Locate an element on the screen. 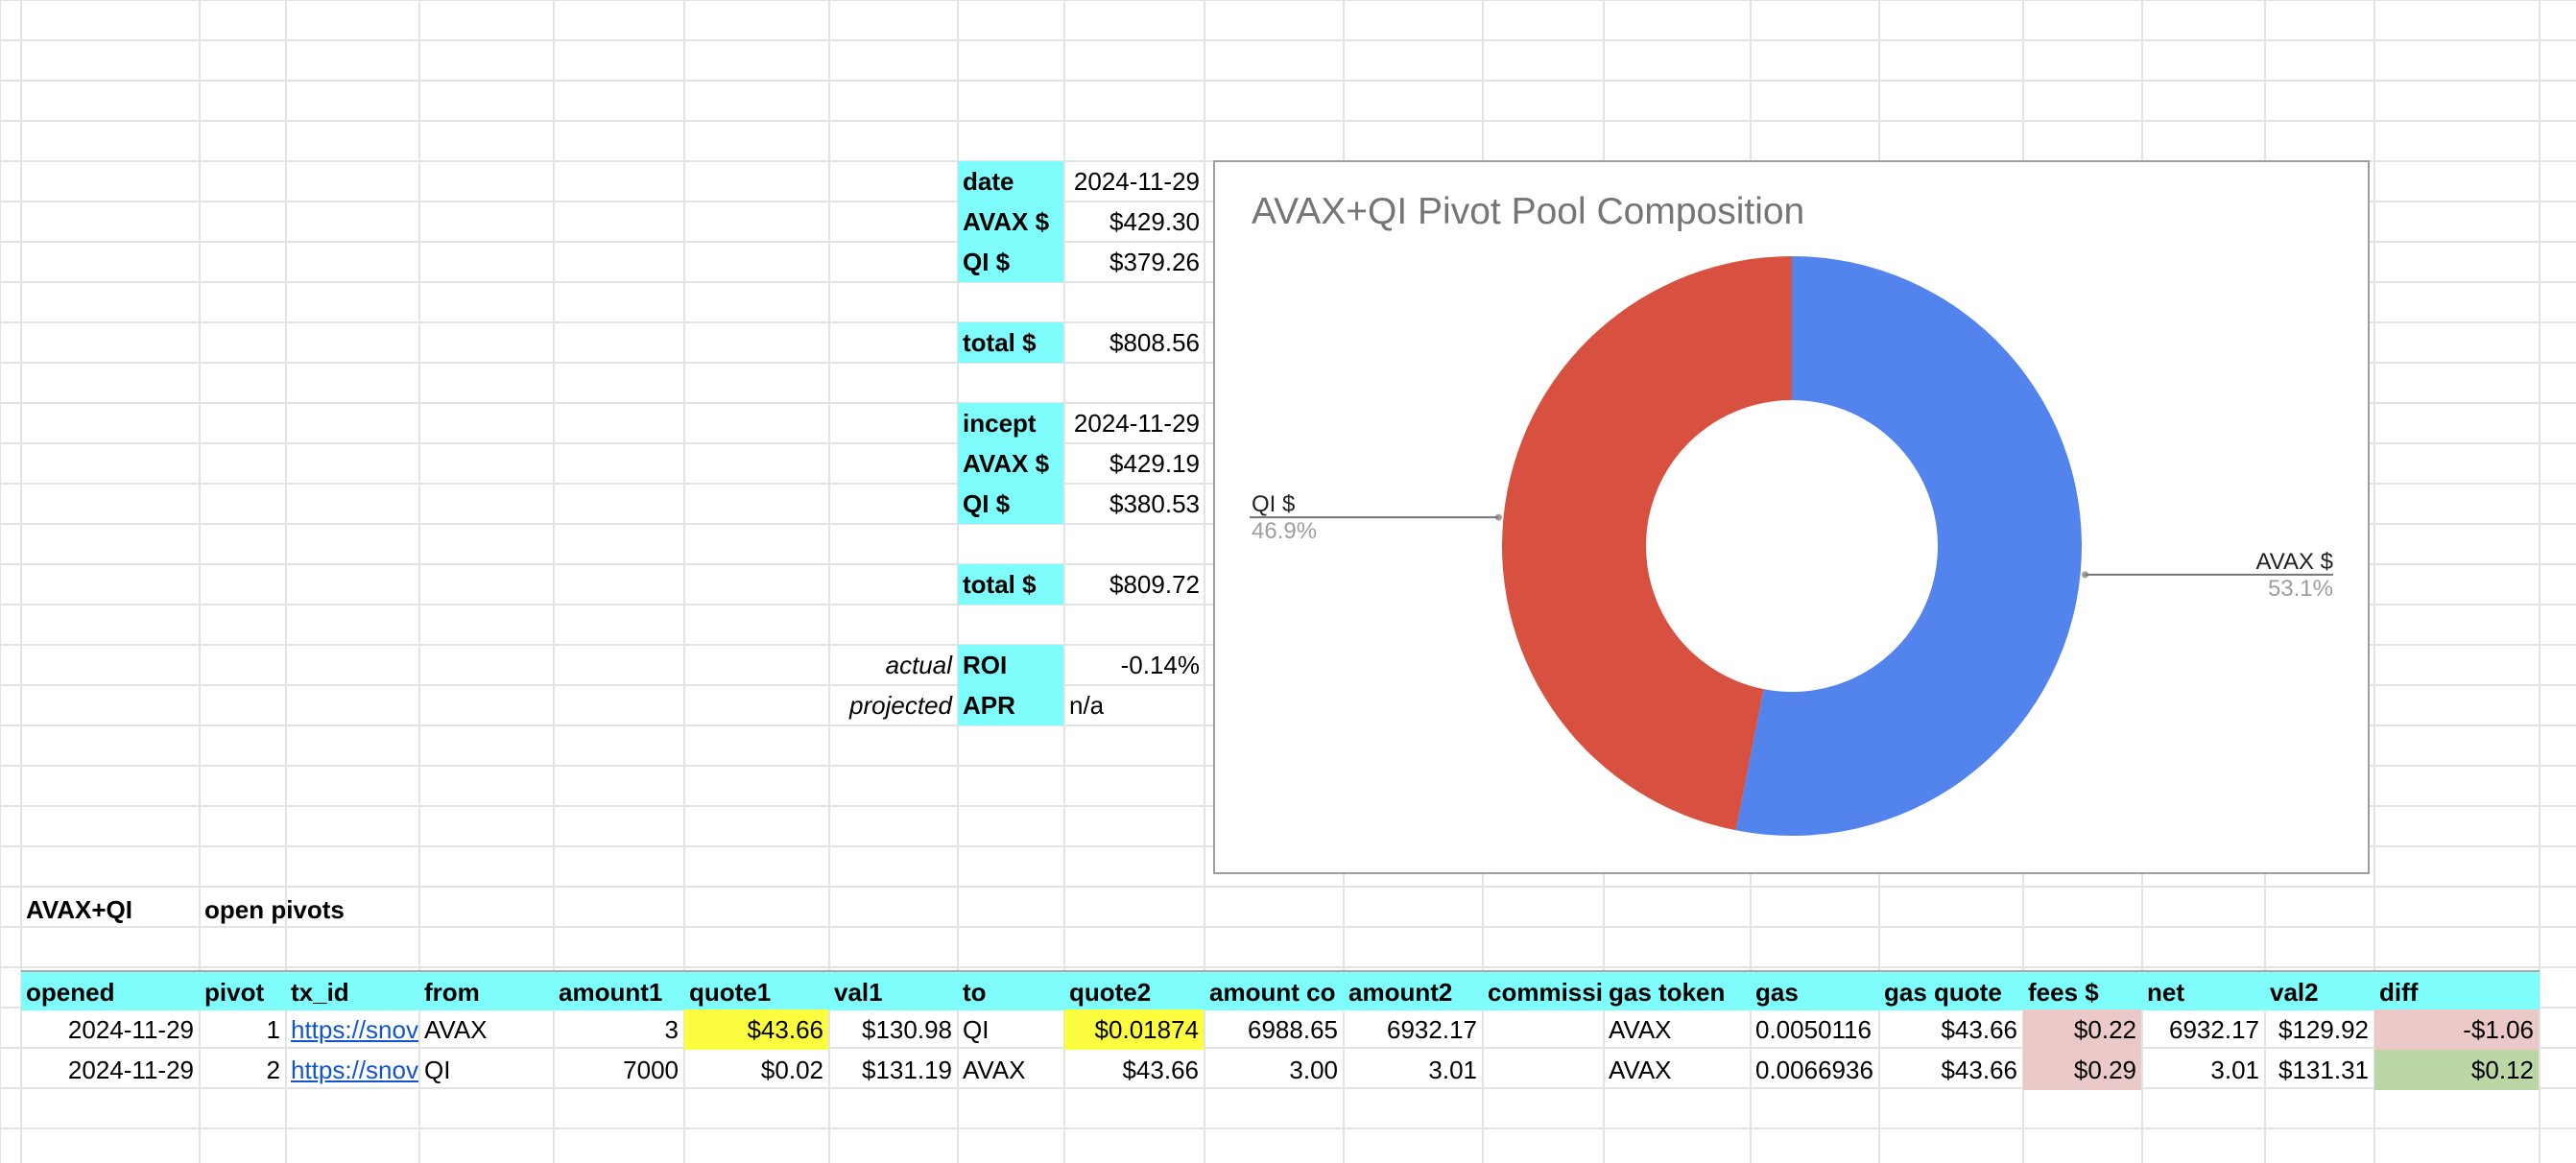 The height and width of the screenshot is (1163, 2576). cell-amount-co: 3.00 is located at coordinates (1313, 1070).